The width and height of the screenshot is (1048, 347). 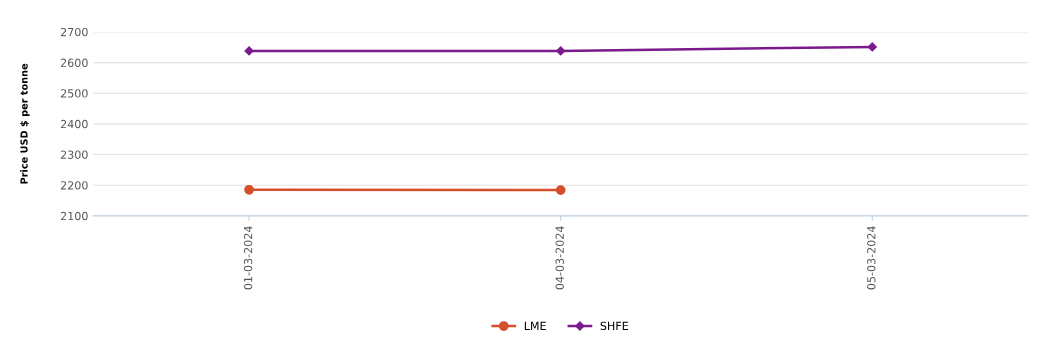 What do you see at coordinates (248, 258) in the screenshot?
I see `x-tick-label: 01-03-2024` at bounding box center [248, 258].